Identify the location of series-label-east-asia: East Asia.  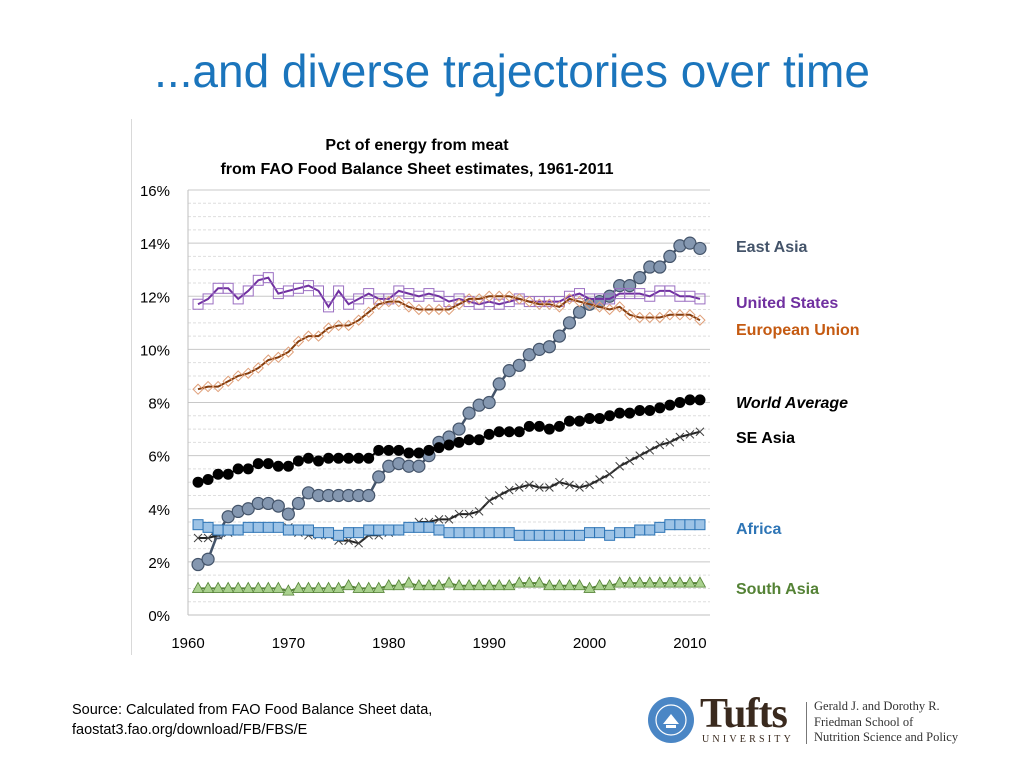
(772, 247).